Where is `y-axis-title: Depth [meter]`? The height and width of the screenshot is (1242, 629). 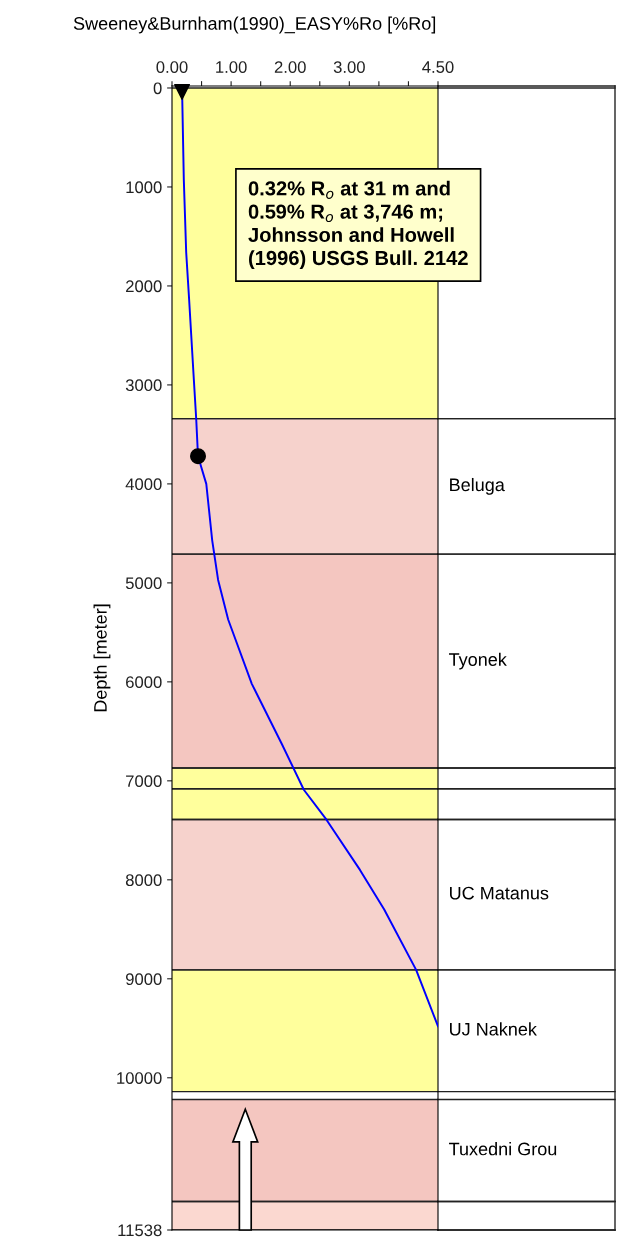 y-axis-title: Depth [meter] is located at coordinates (102, 658).